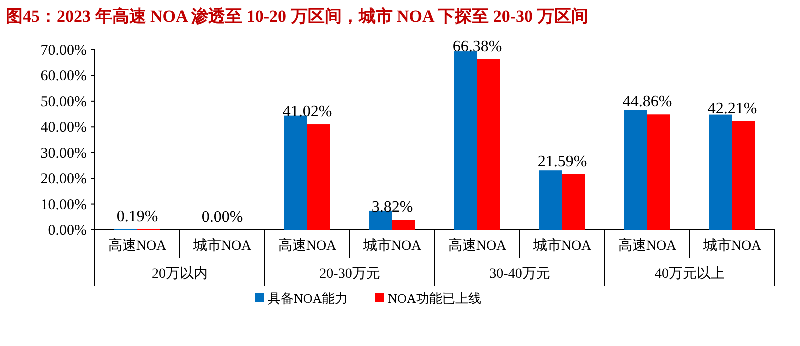  I want to click on data-label: 21.59%, so click(563, 161).